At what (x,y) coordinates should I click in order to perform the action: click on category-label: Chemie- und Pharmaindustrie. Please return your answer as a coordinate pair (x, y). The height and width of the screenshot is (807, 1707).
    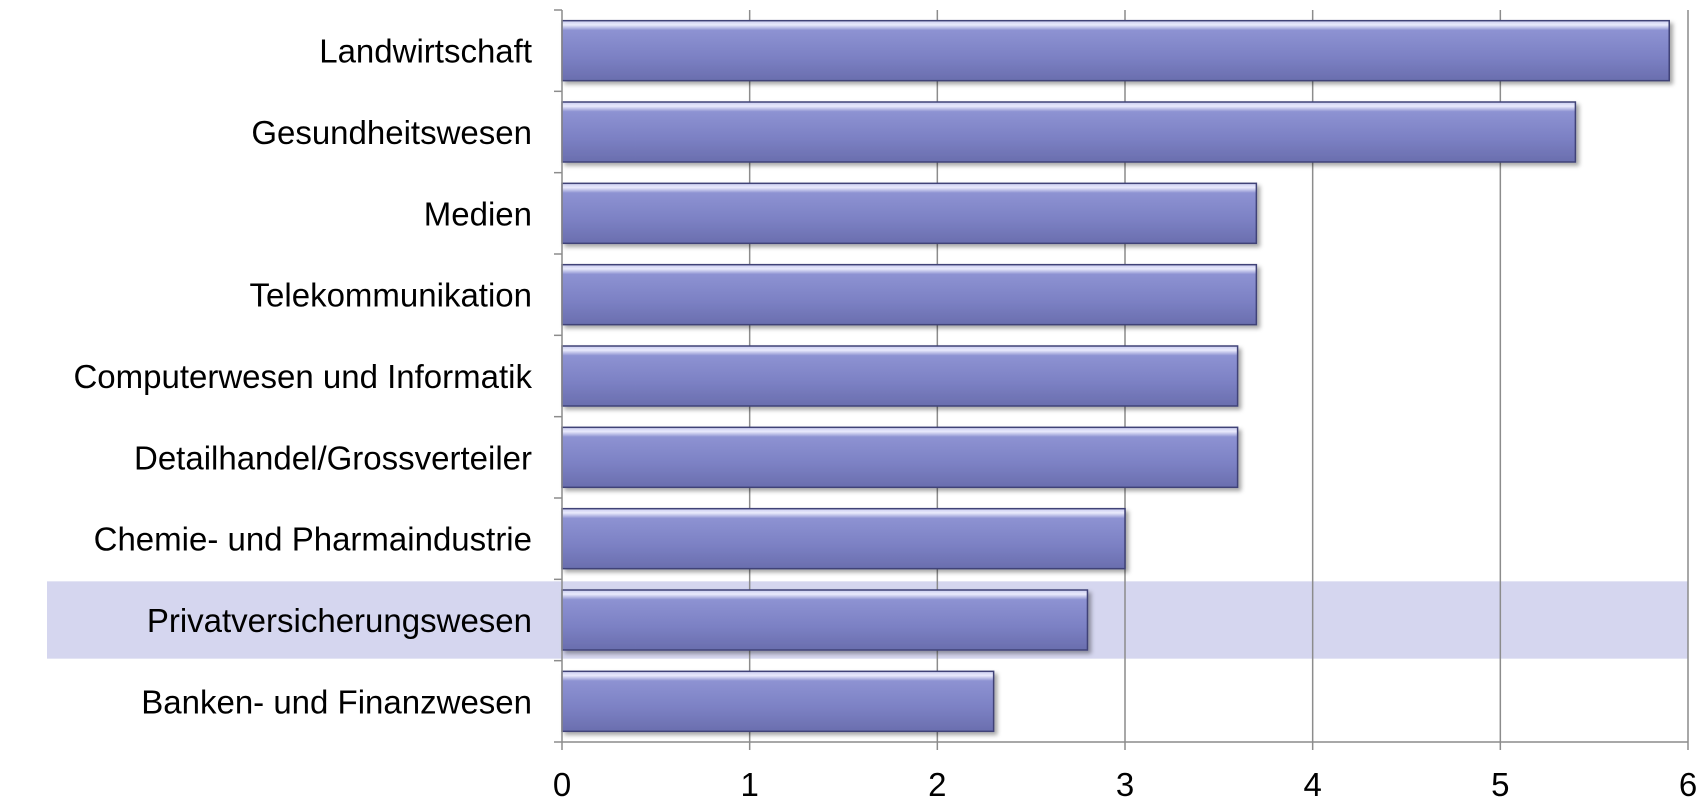
    Looking at the image, I should click on (313, 539).